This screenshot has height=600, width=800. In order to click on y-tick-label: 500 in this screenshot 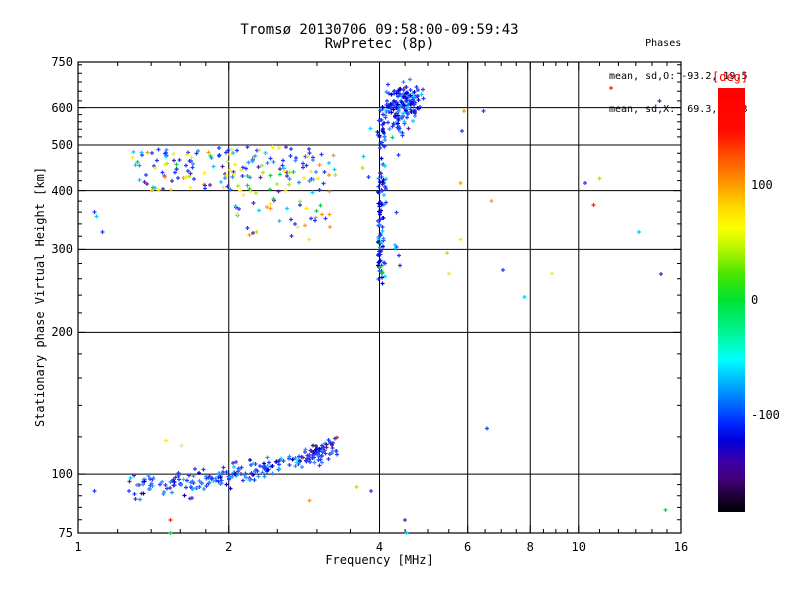, I will do `click(62, 144)`.